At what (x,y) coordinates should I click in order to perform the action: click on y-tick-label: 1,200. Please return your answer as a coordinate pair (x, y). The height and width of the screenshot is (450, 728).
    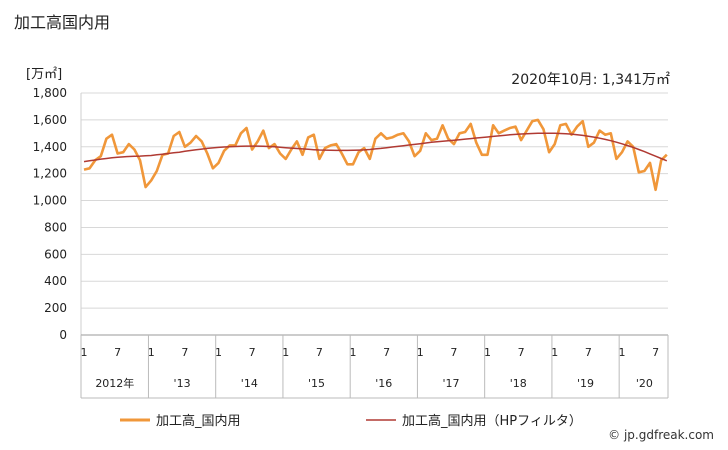
    Looking at the image, I should click on (50, 174).